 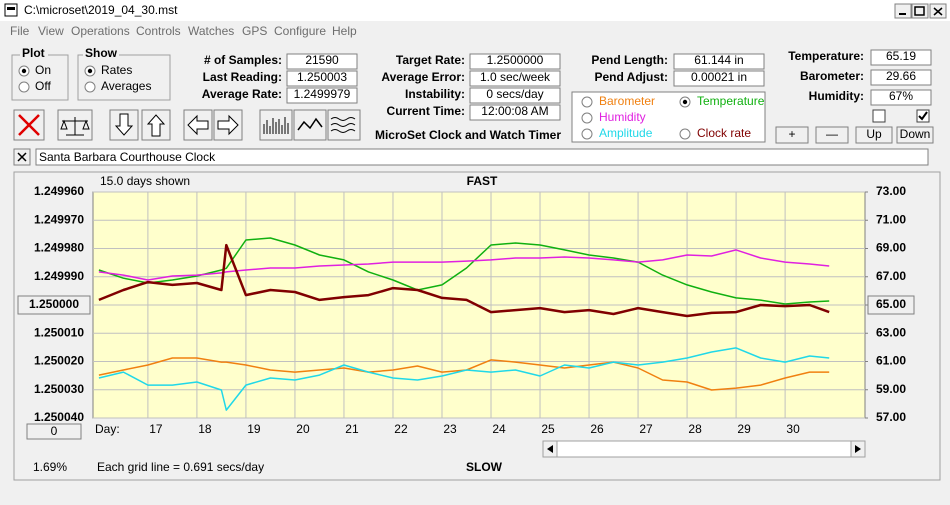 I want to click on y-tick-label: 1.250020, so click(x=59, y=361).